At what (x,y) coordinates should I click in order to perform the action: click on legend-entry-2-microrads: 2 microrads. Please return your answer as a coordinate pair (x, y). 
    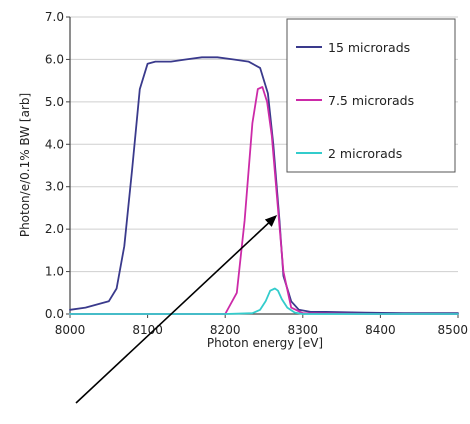
    Looking at the image, I should click on (349, 153).